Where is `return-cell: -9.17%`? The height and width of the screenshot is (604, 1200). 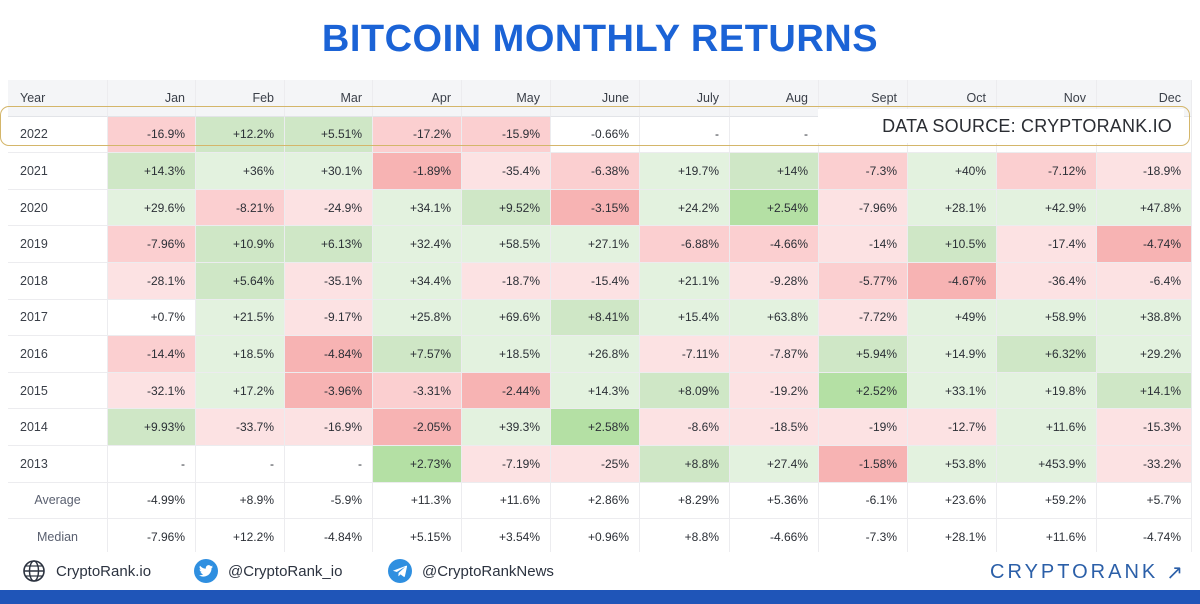 return-cell: -9.17% is located at coordinates (329, 318).